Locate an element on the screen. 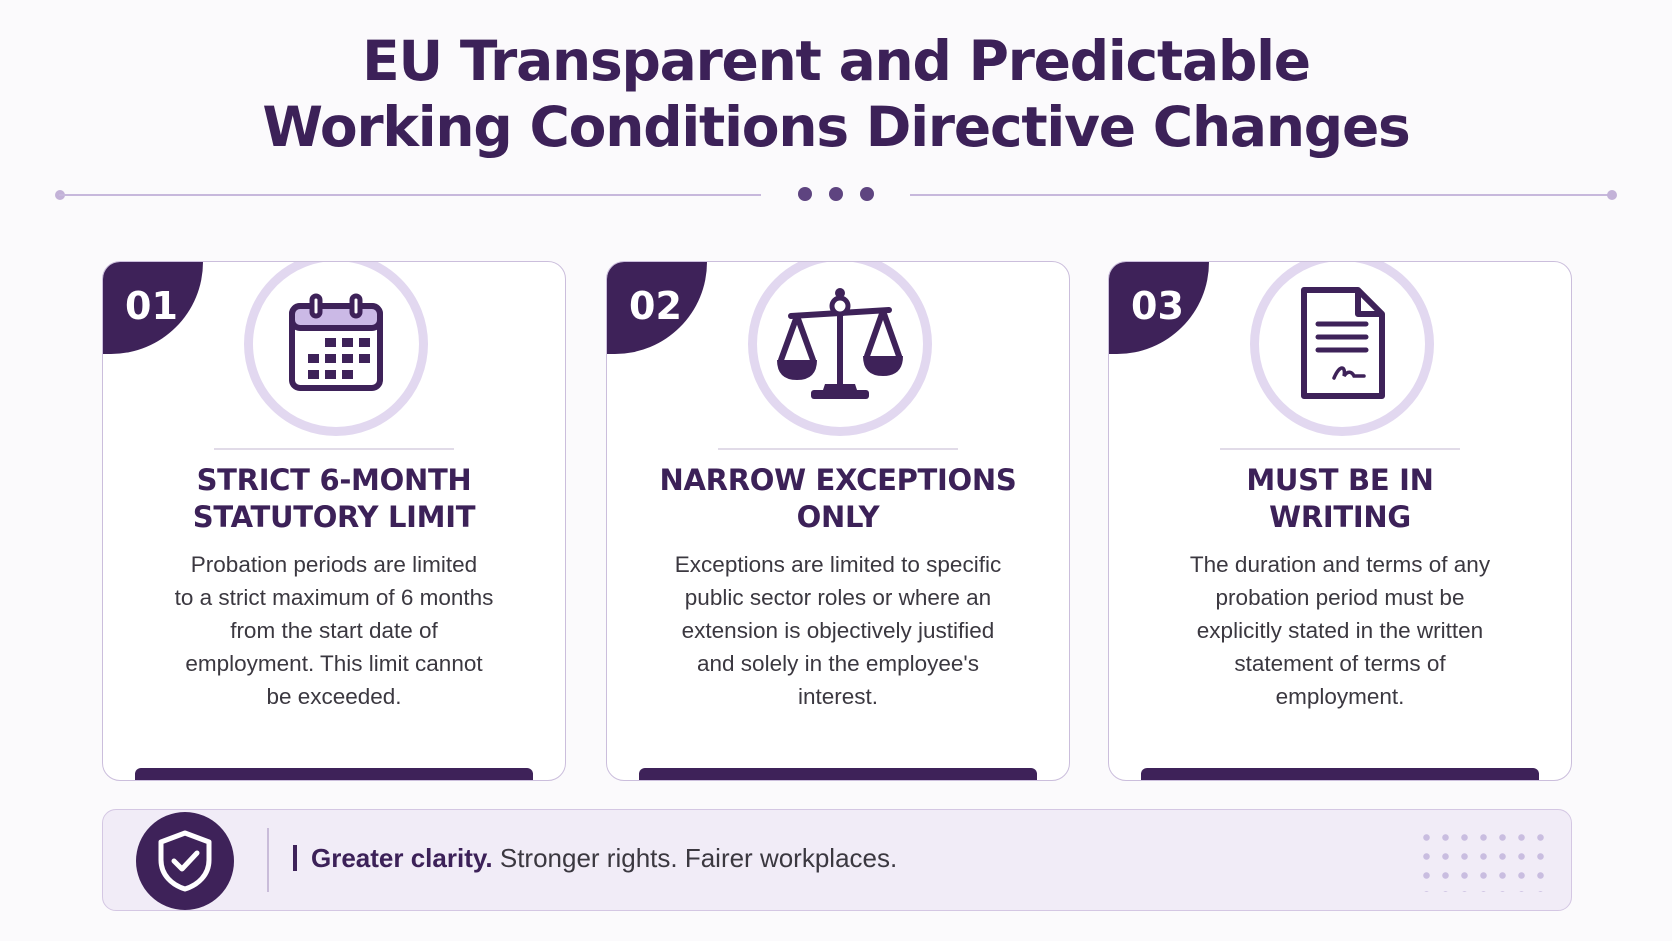 The image size is (1672, 941). card-heading: MUST BE IN WRITING is located at coordinates (1340, 499).